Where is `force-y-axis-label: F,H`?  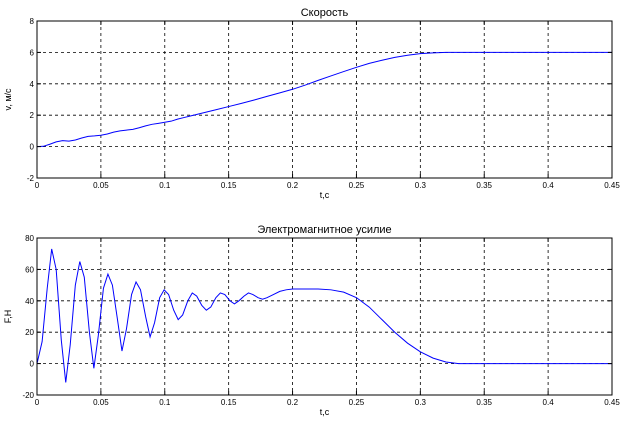 force-y-axis-label: F,H is located at coordinates (8, 317).